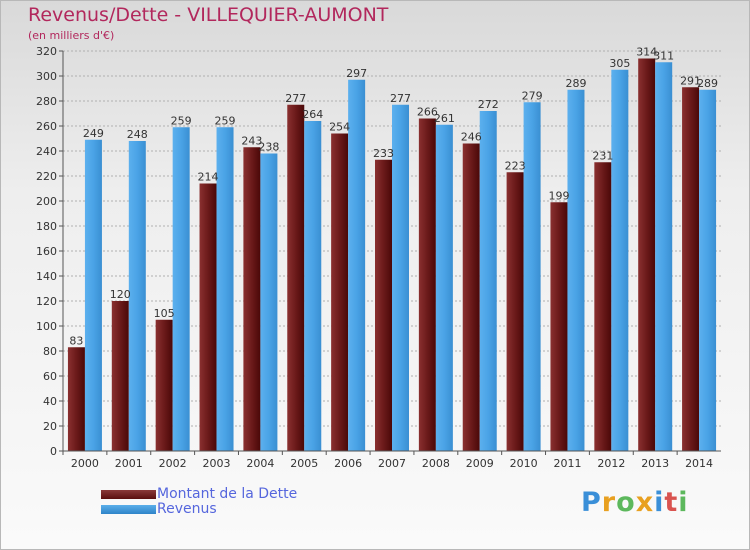  Describe the element at coordinates (356, 73) in the screenshot. I see `data-label-revenue: 297` at that location.